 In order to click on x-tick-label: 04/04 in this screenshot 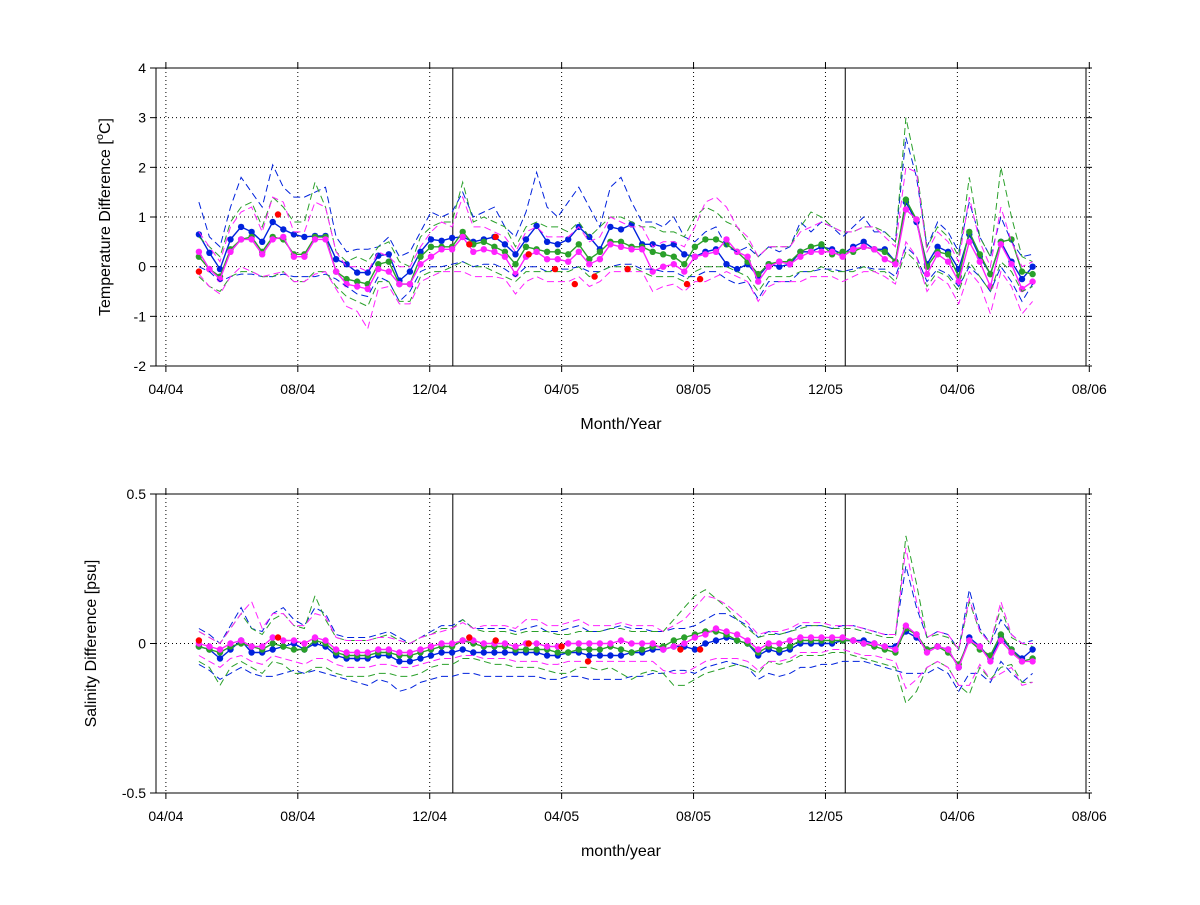, I will do `click(165, 389)`.